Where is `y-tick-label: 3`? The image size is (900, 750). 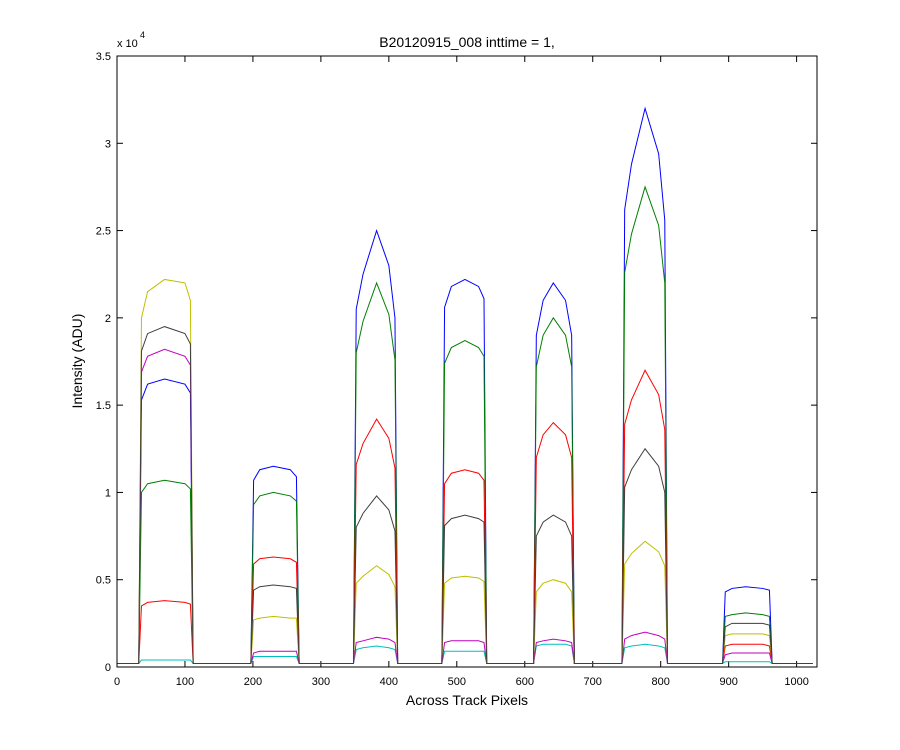
y-tick-label: 3 is located at coordinates (108, 144).